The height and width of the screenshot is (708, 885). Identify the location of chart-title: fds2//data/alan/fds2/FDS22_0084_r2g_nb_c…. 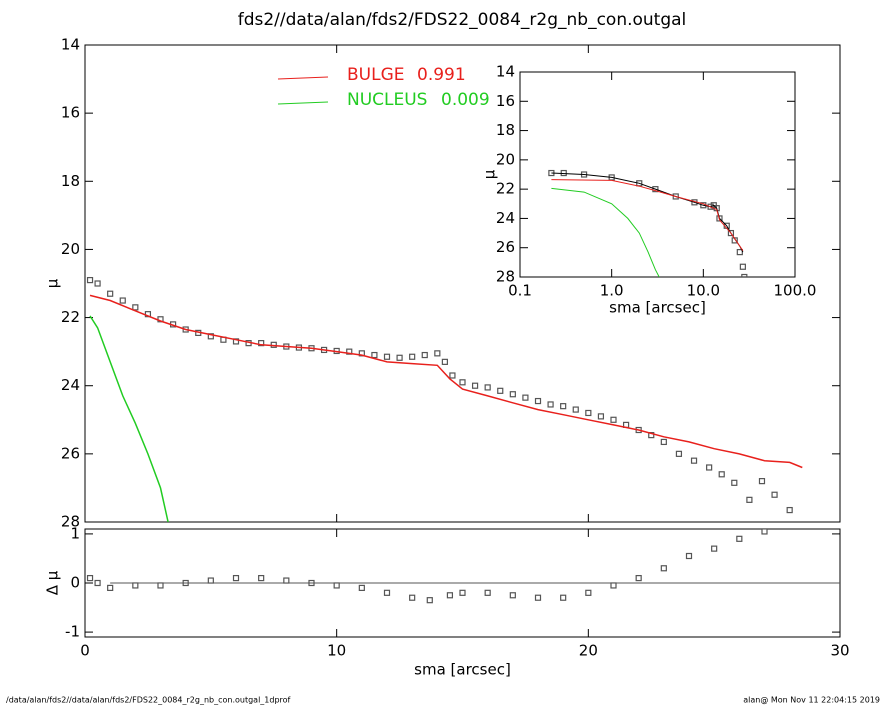
(462, 20).